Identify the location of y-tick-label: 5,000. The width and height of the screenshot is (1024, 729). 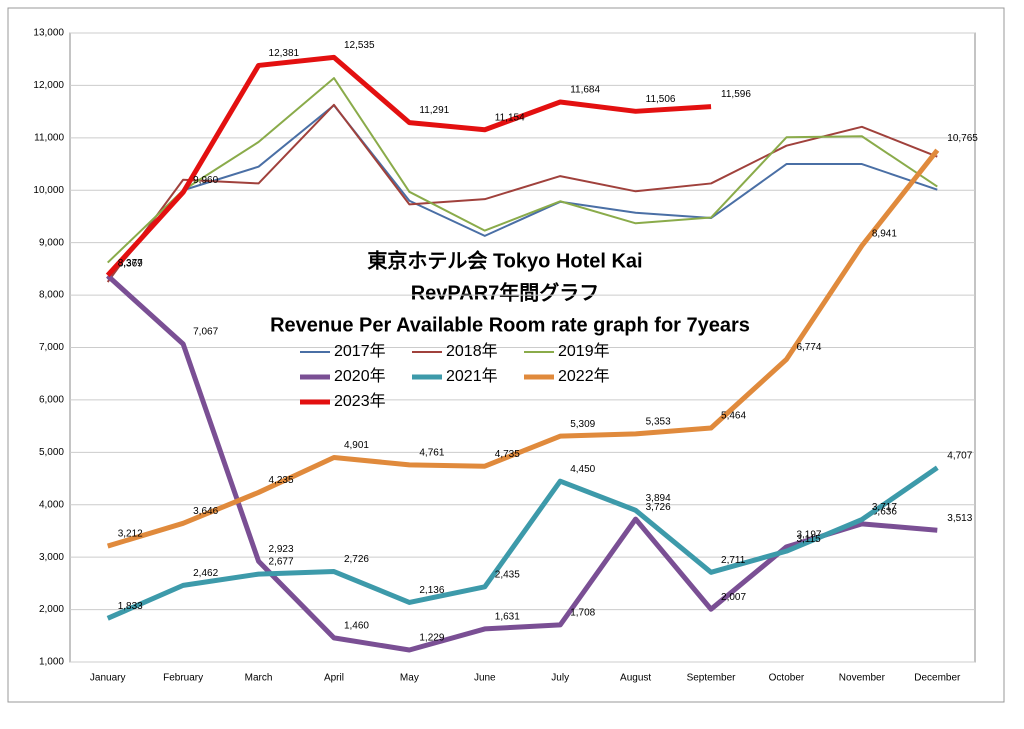
(51, 452).